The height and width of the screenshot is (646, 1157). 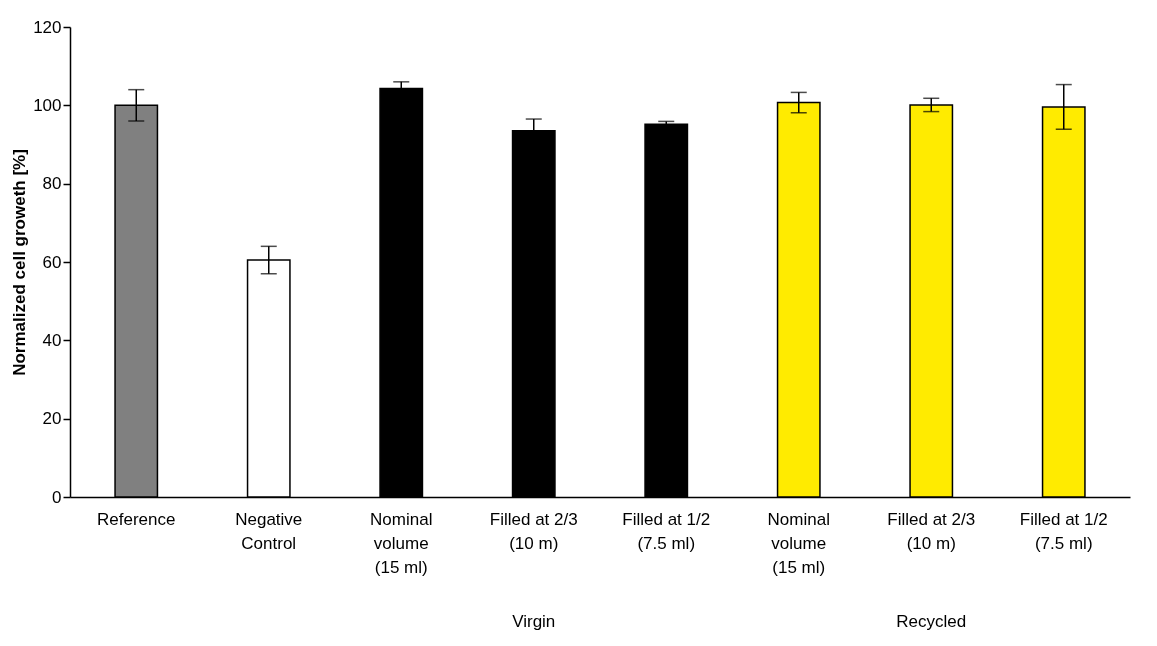 What do you see at coordinates (57, 497) in the screenshot?
I see `y-tick-label: 0` at bounding box center [57, 497].